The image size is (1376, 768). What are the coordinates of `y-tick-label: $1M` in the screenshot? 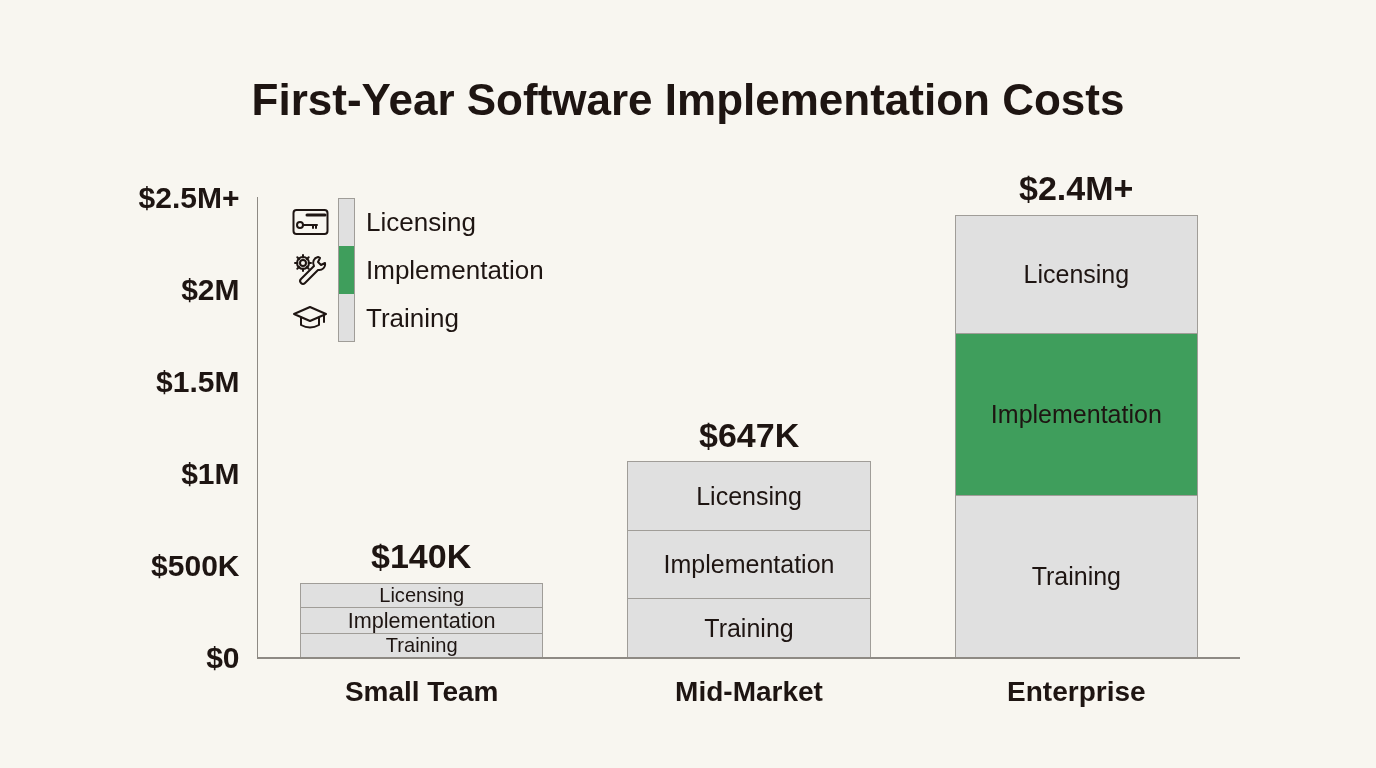 It's located at (210, 473).